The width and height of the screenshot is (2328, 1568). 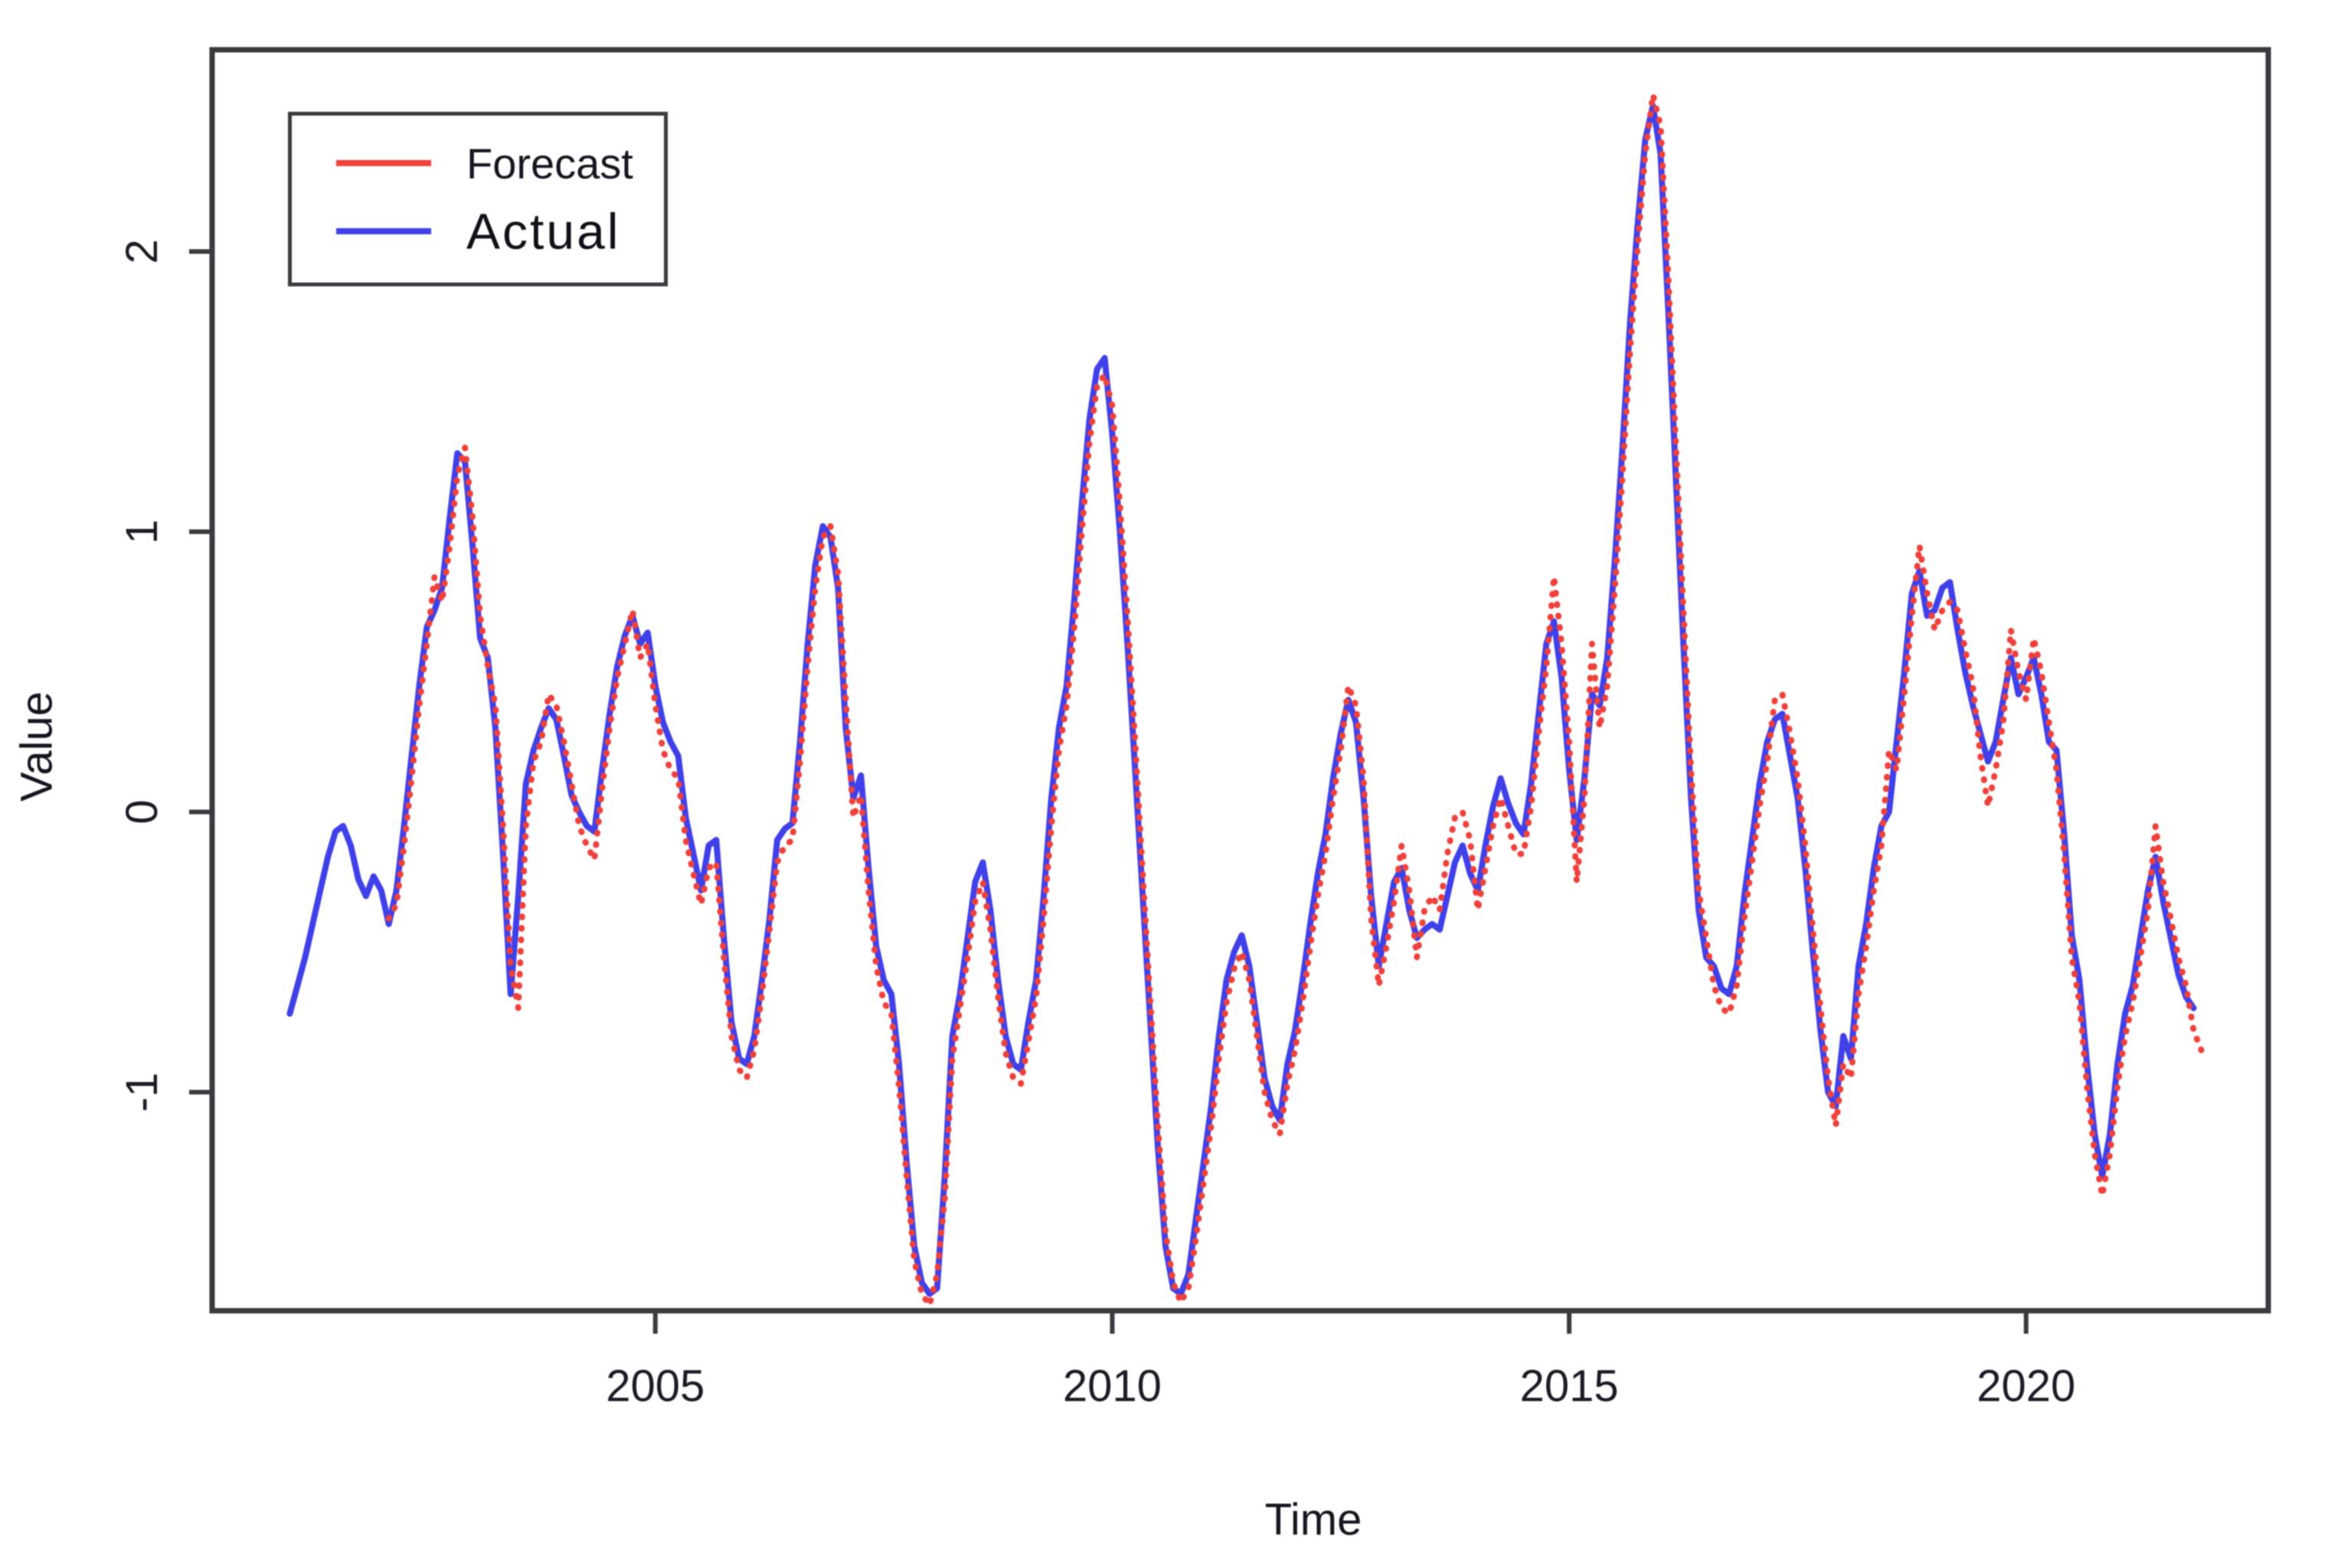 I want to click on x-axis-title: Time, so click(x=1313, y=1519).